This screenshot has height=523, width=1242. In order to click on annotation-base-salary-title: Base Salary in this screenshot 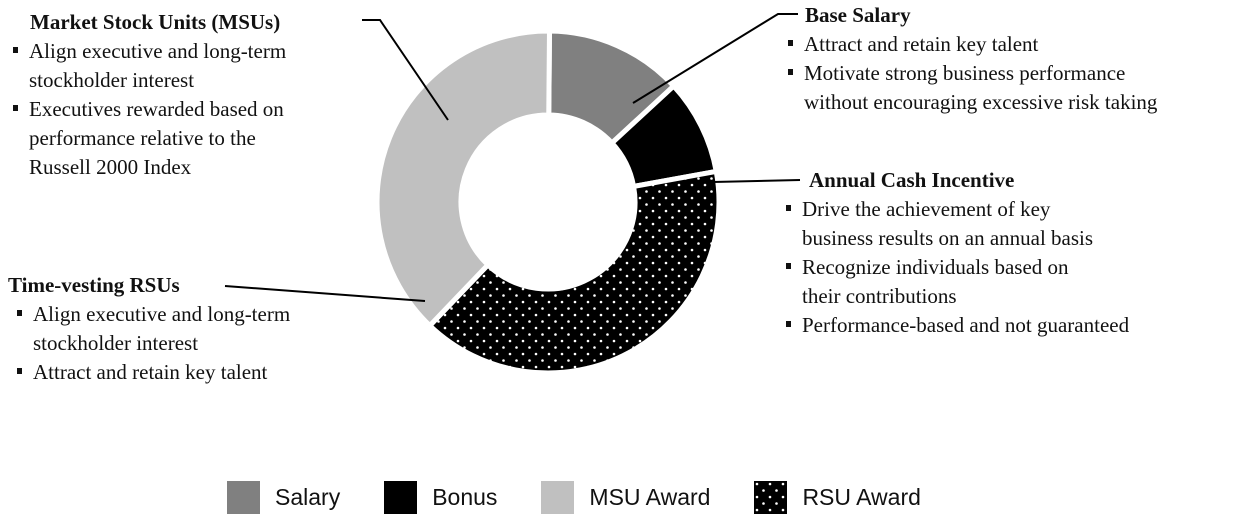, I will do `click(858, 15)`.